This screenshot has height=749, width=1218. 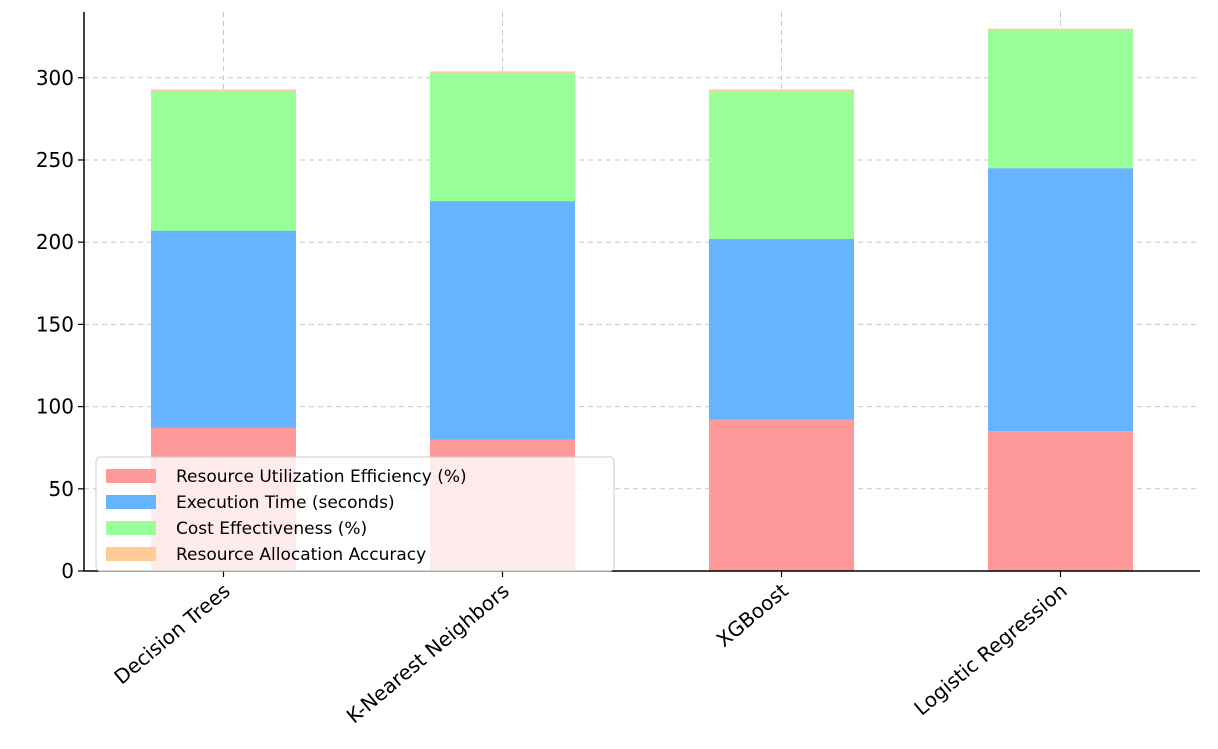 What do you see at coordinates (428, 653) in the screenshot?
I see `x-tick-label: K-Nearest Neighbors` at bounding box center [428, 653].